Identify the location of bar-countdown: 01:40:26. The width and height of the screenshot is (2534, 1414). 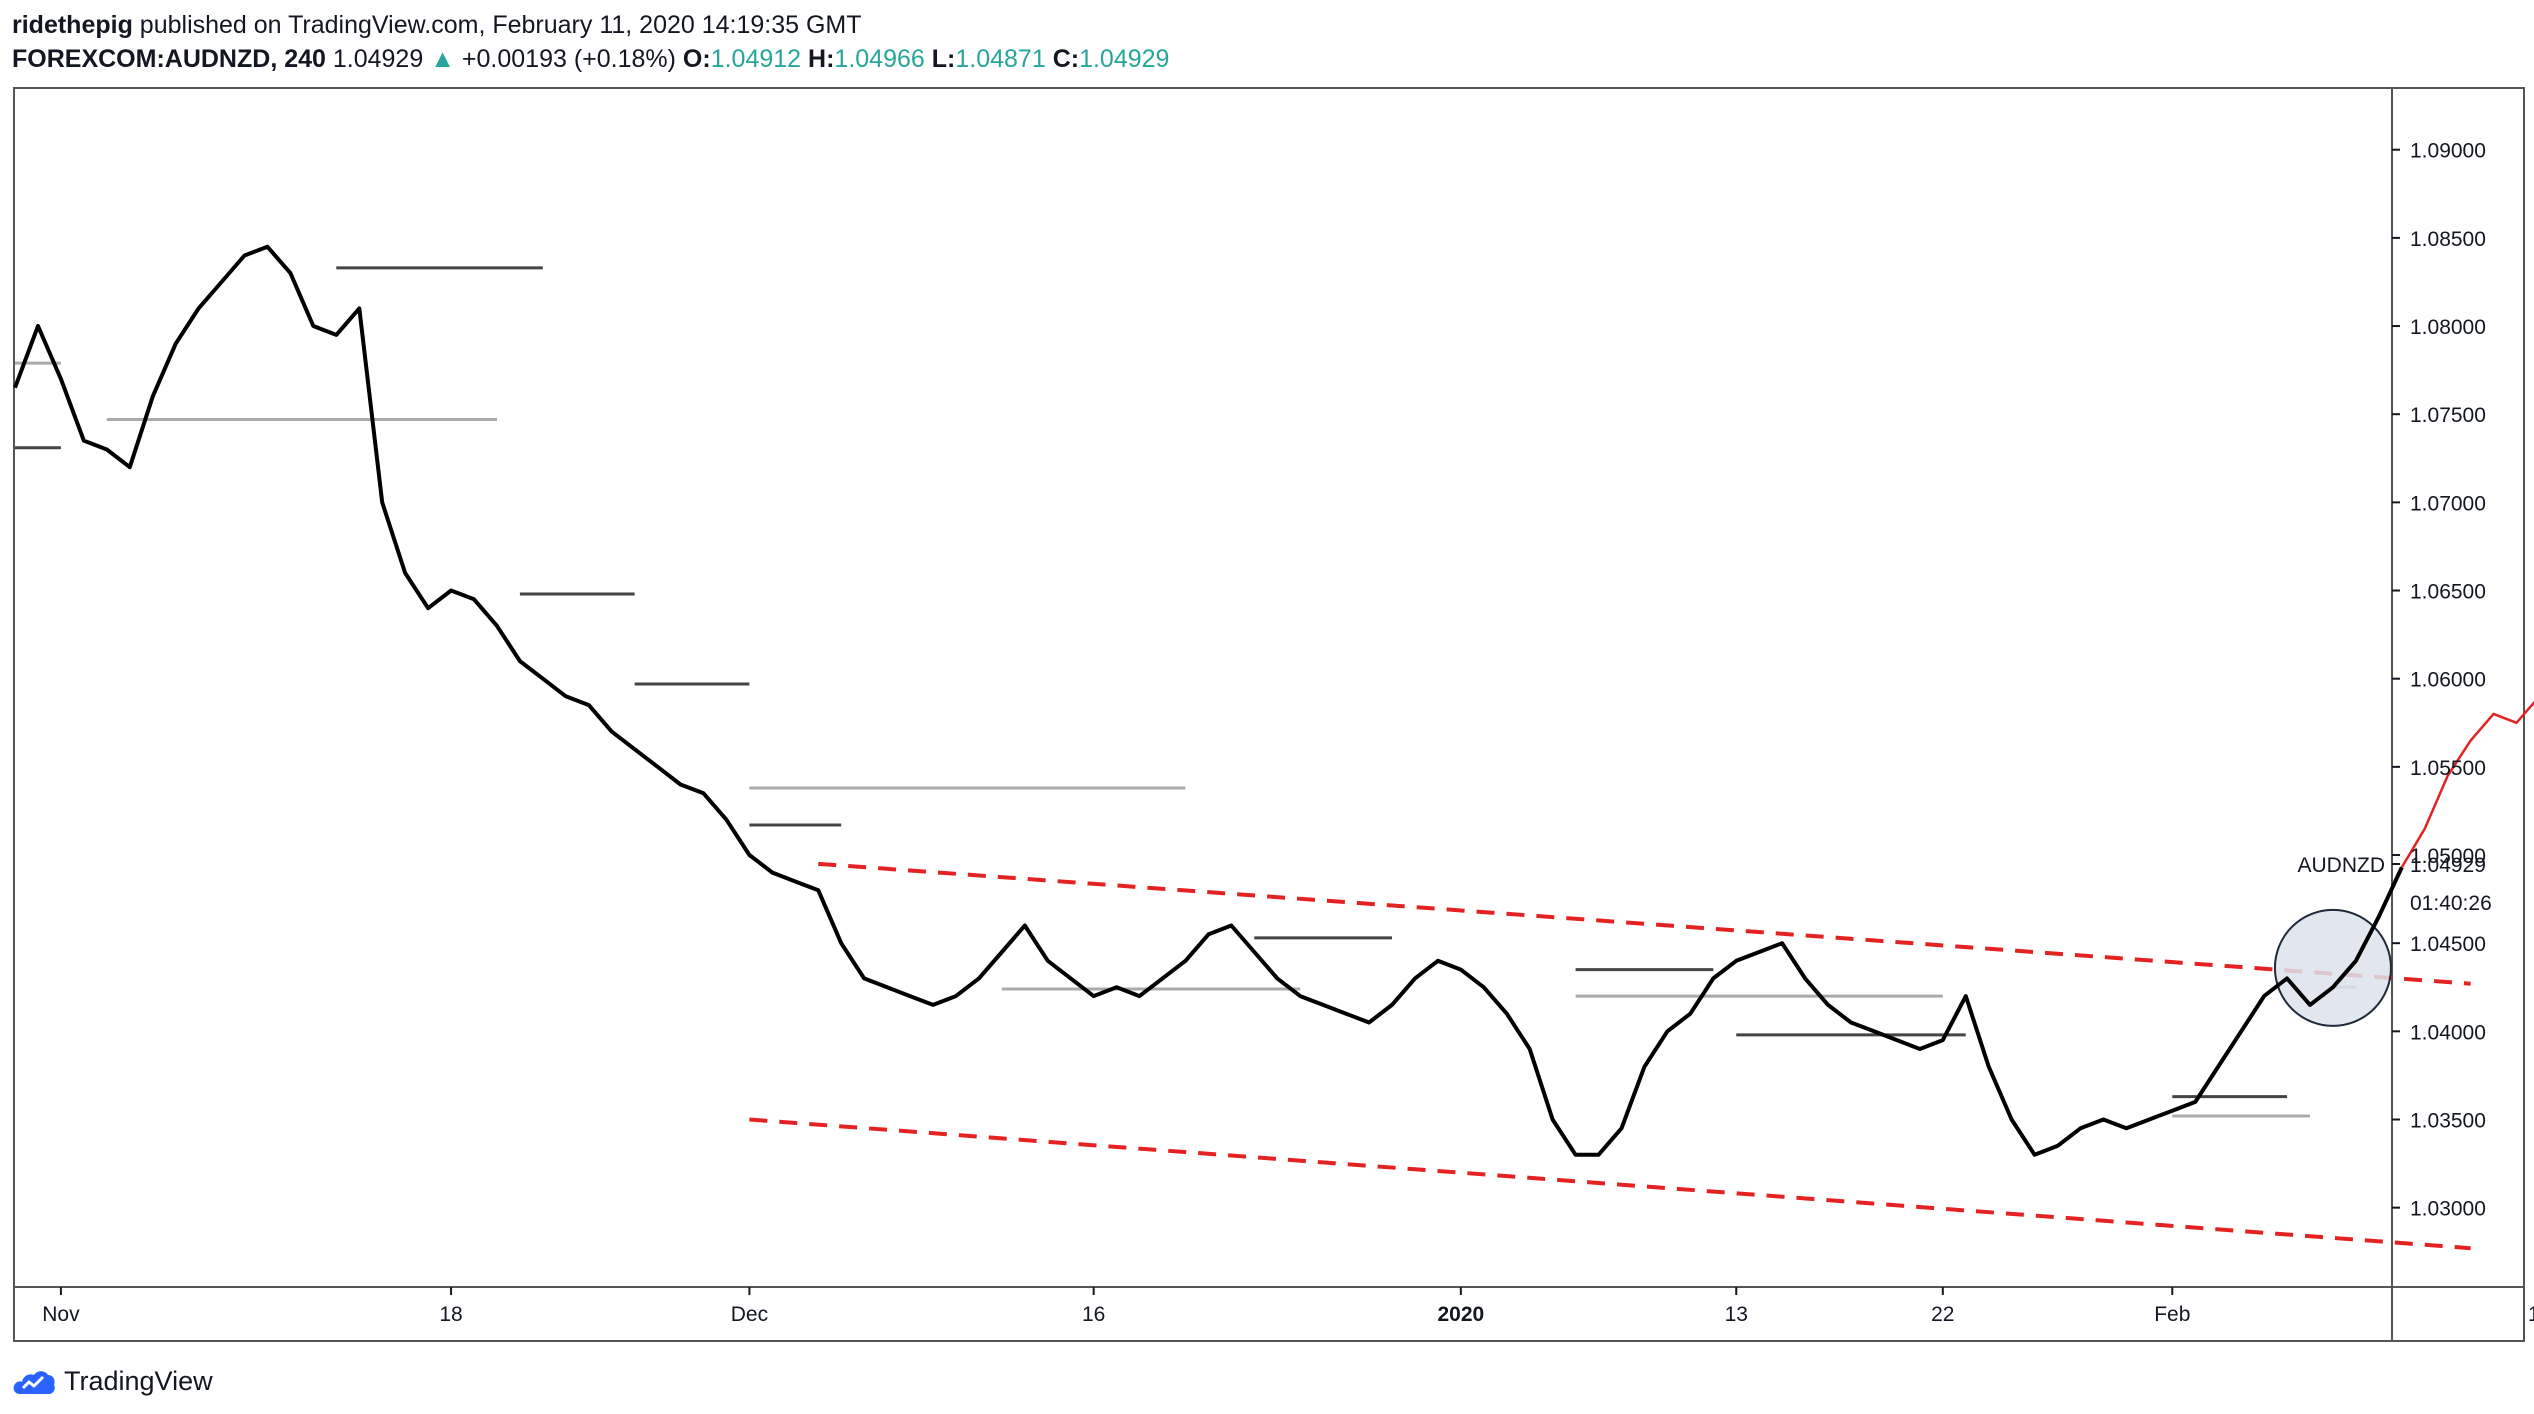
(2451, 903).